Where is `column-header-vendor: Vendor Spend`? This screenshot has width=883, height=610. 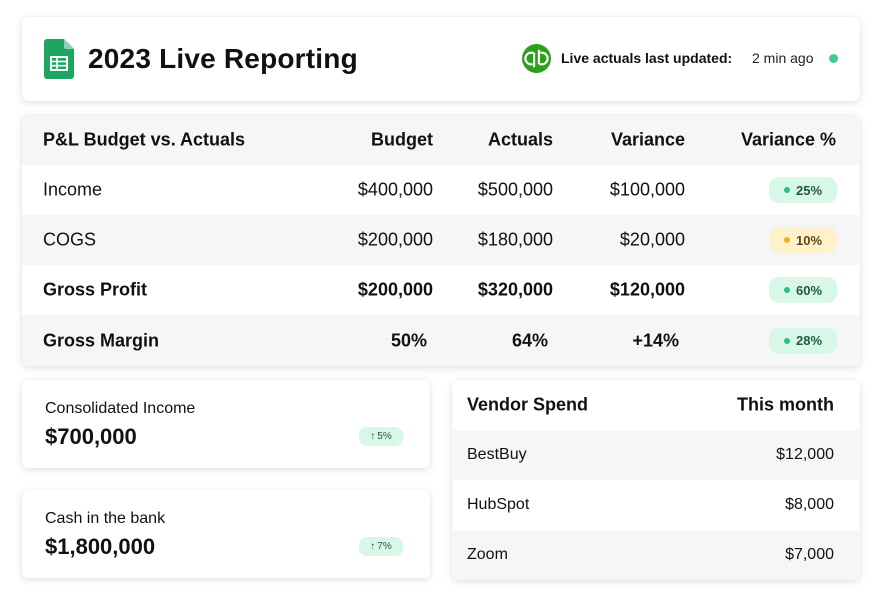
column-header-vendor: Vendor Spend is located at coordinates (528, 404).